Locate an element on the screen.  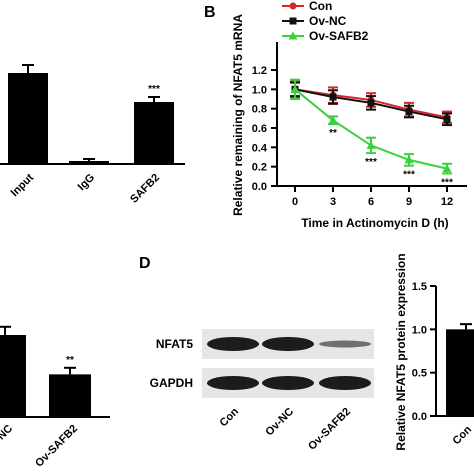
panel-d-quant-y-tick-label: 1.0 is located at coordinates (419, 330).